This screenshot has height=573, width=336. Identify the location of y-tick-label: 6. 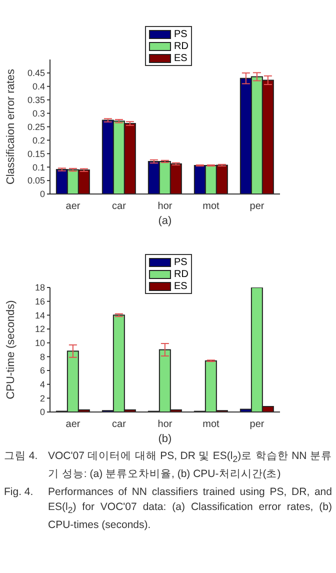
(42, 371).